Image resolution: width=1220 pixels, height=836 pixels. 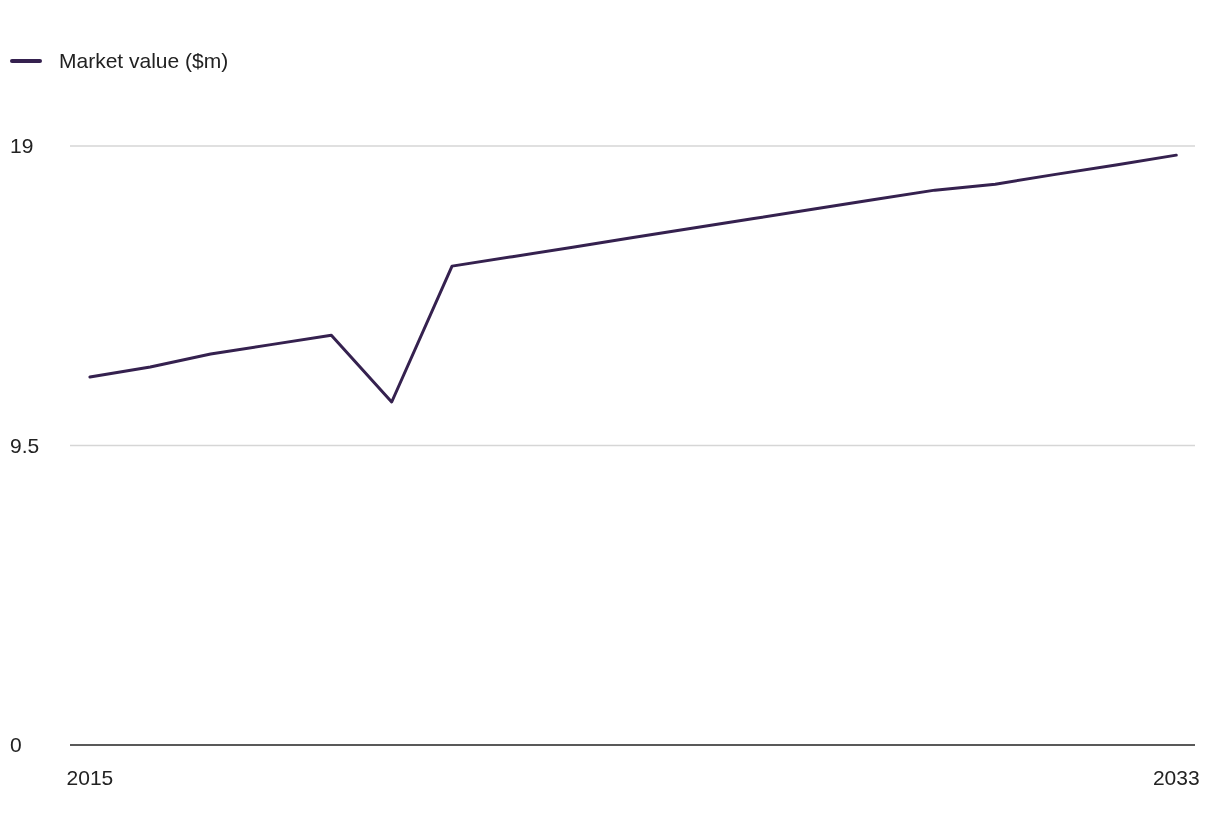 I want to click on y-tick-label: 0, so click(x=16, y=744).